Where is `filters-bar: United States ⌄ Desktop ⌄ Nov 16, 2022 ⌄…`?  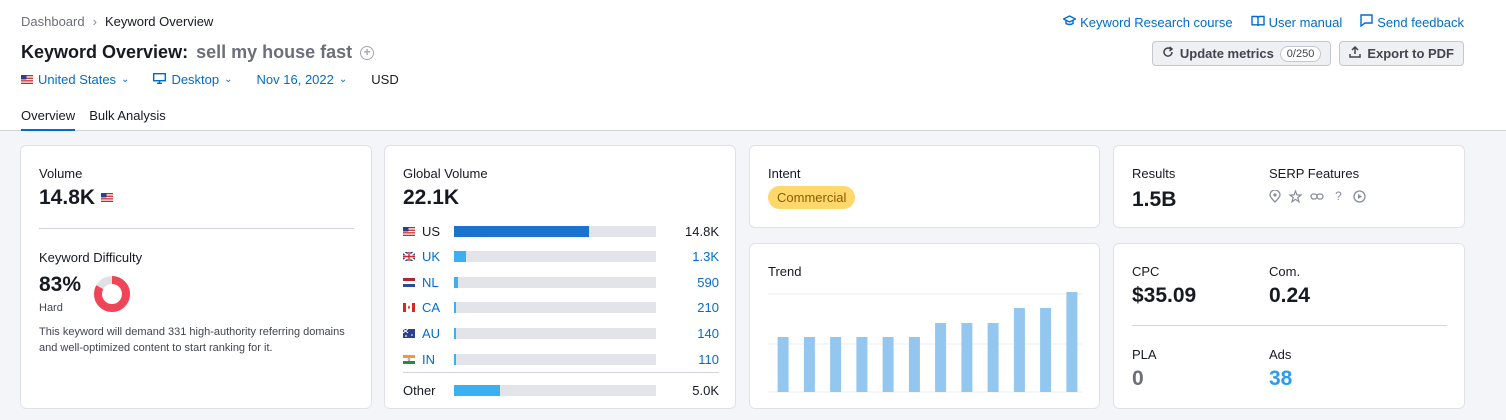
filters-bar: United States ⌄ Desktop ⌄ Nov 16, 2022 ⌄… is located at coordinates (210, 79).